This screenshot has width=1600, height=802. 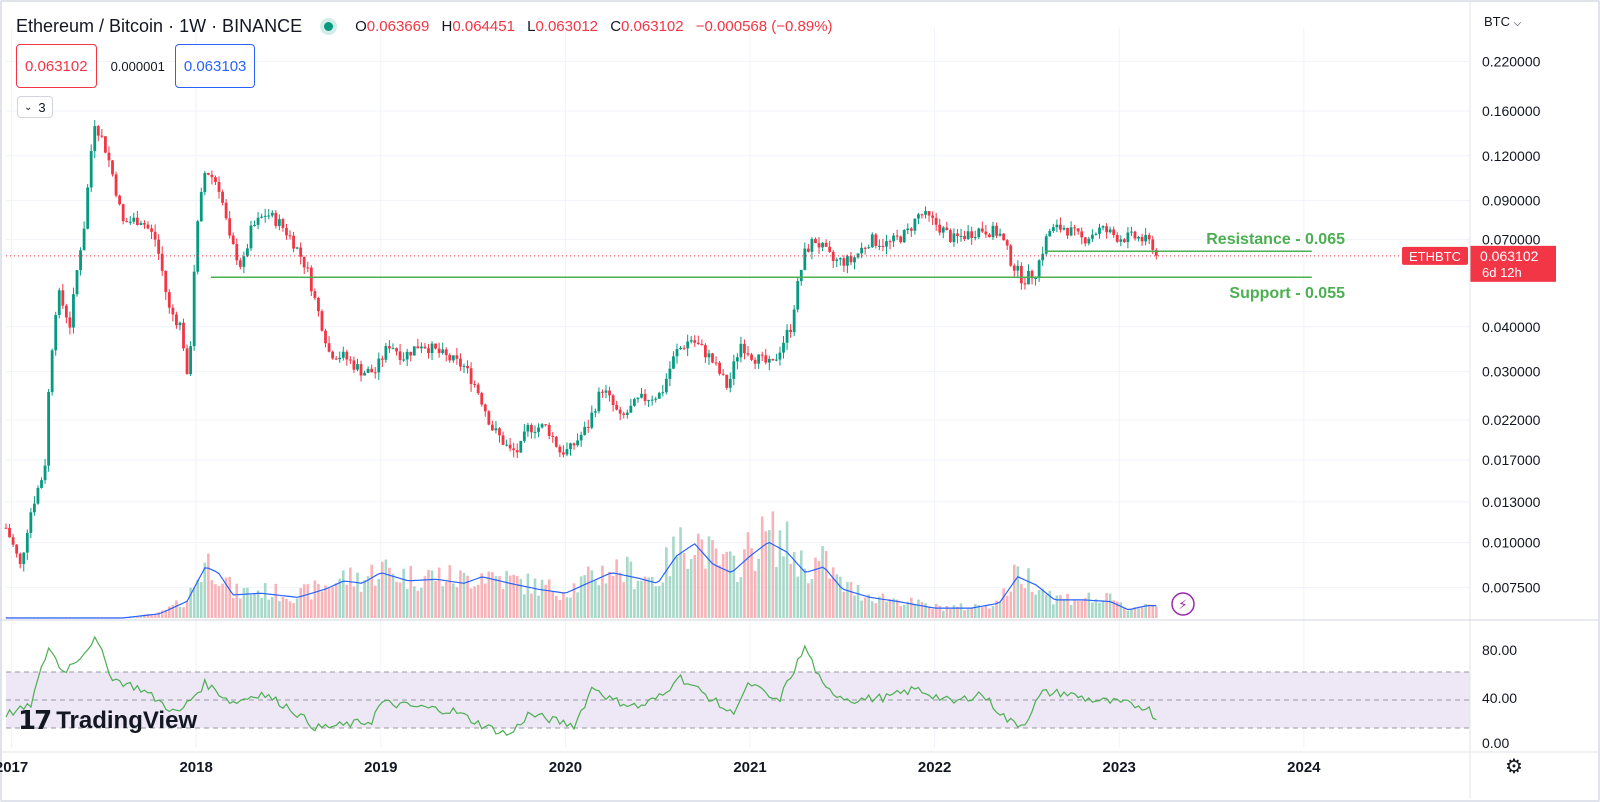 I want to click on sell-button: 0.063102, so click(x=56, y=66).